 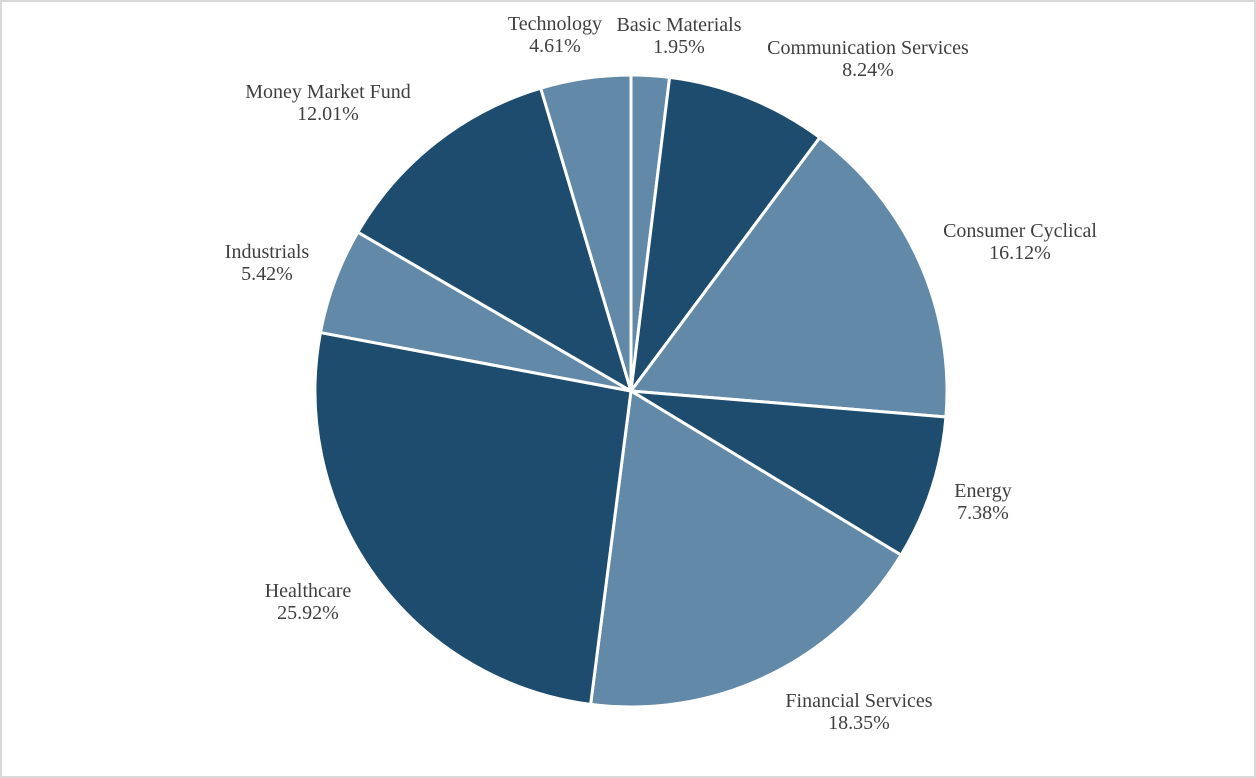 I want to click on pie-slice-energy, so click(x=788, y=473).